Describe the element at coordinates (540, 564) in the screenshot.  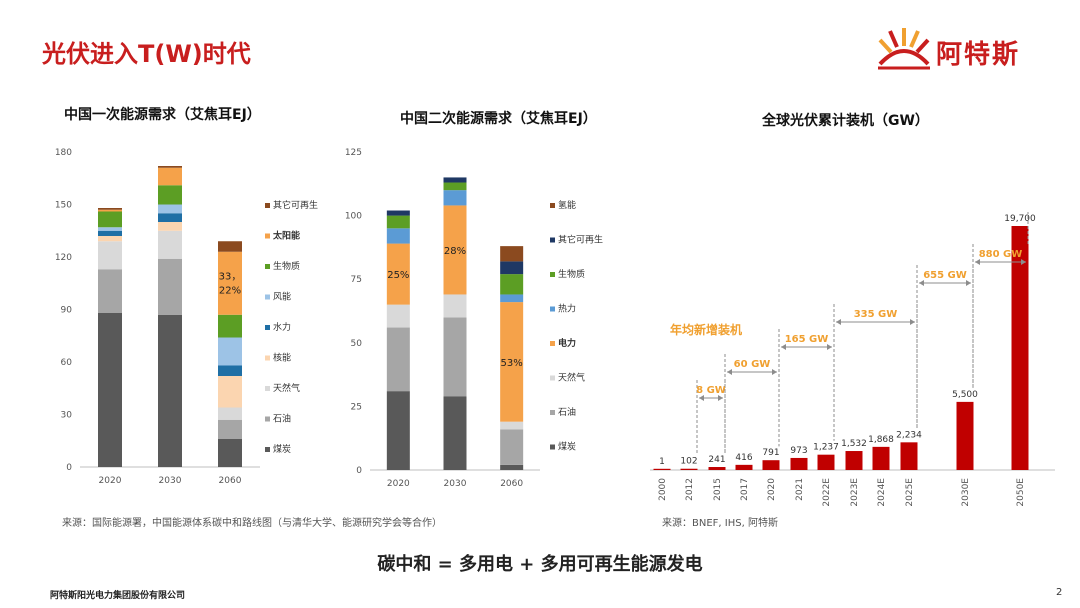
I see `tagline: 碳中和 = 多用电 + 多用可再生能源发电` at that location.